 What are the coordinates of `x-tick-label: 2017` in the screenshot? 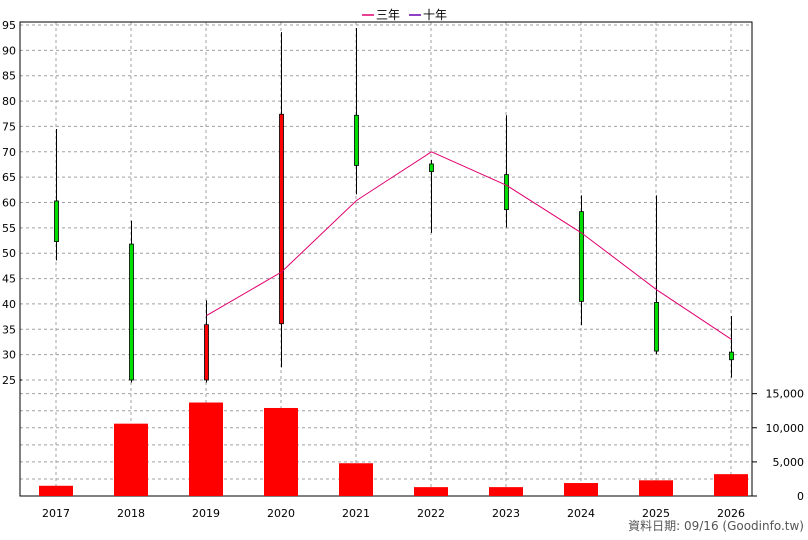 It's located at (56, 513).